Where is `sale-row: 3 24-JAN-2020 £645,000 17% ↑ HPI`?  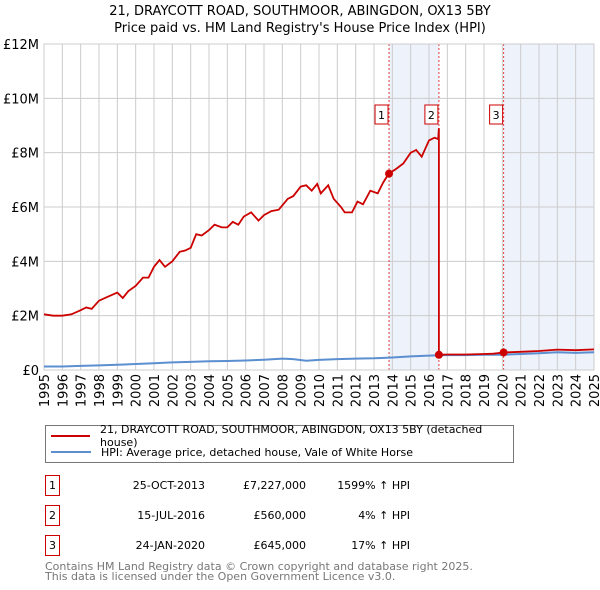
sale-row: 3 24-JAN-2020 £645,000 17% ↑ HPI is located at coordinates (305, 545).